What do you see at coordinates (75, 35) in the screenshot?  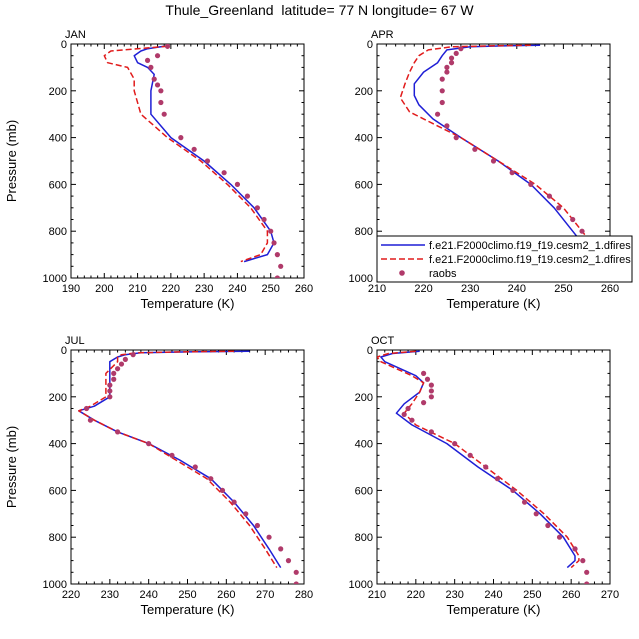 I see `panel-label: JAN` at bounding box center [75, 35].